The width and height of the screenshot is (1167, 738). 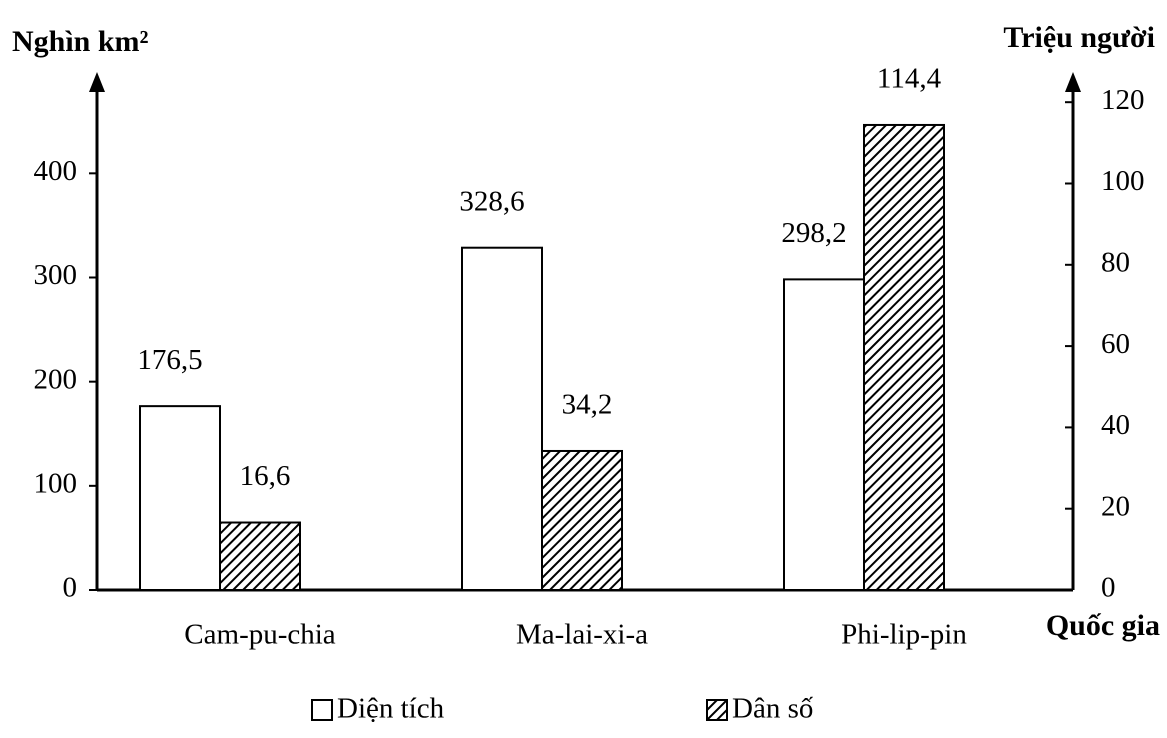 What do you see at coordinates (904, 635) in the screenshot?
I see `x-tick-label: Phi-lip-pin` at bounding box center [904, 635].